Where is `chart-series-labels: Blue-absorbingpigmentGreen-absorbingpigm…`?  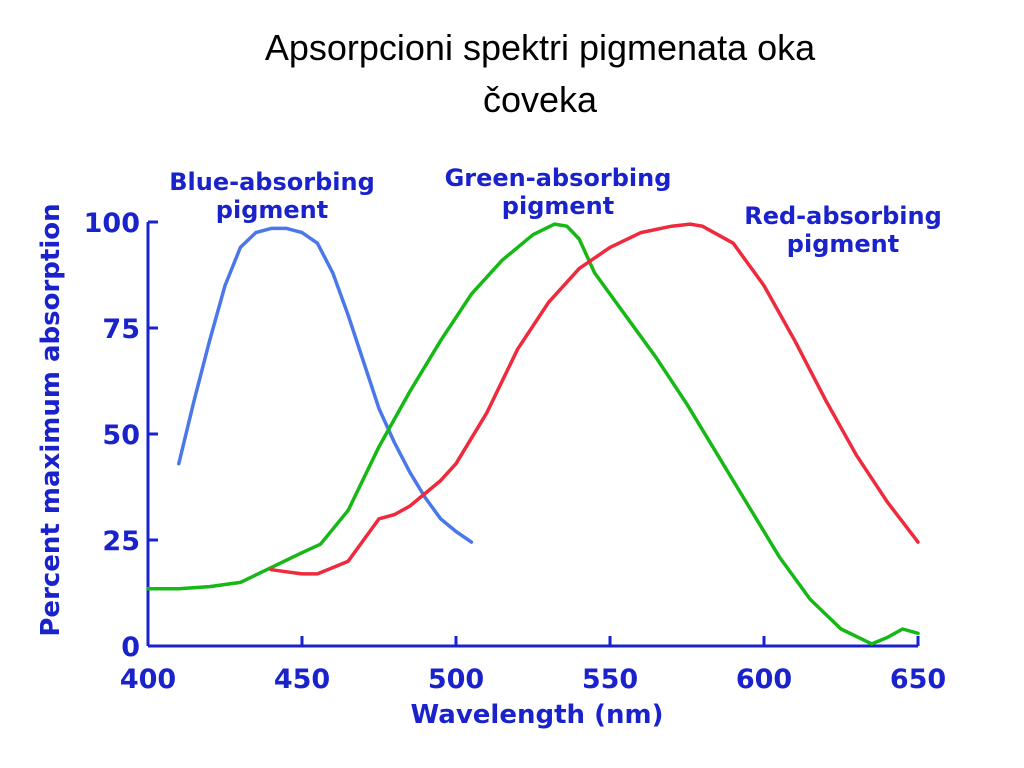
chart-series-labels: Blue-absorbingpigmentGreen-absorbingpigm… is located at coordinates (555, 211).